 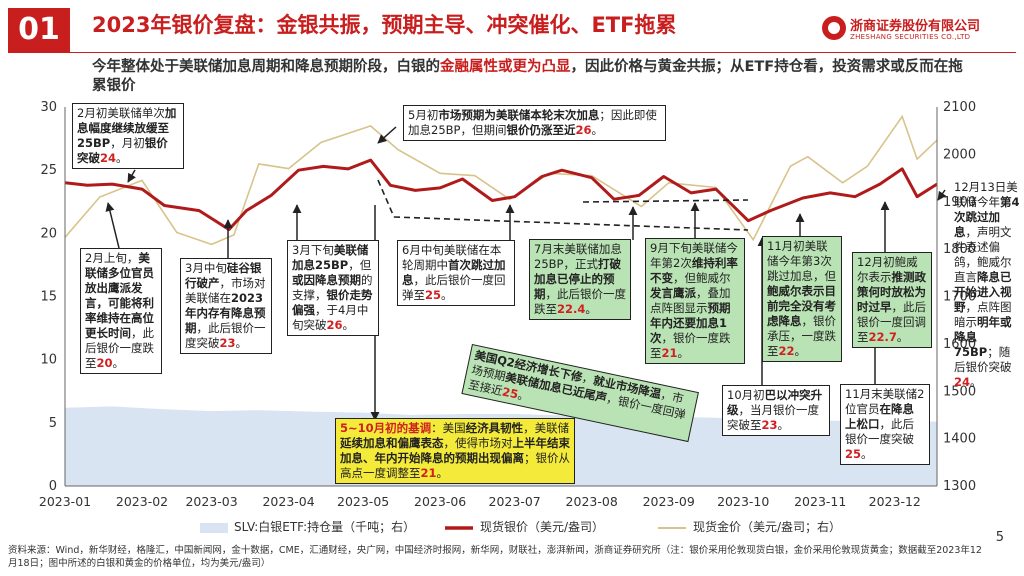 What do you see at coordinates (959, 486) in the screenshot?
I see `y-tick-right-label: 1300` at bounding box center [959, 486].